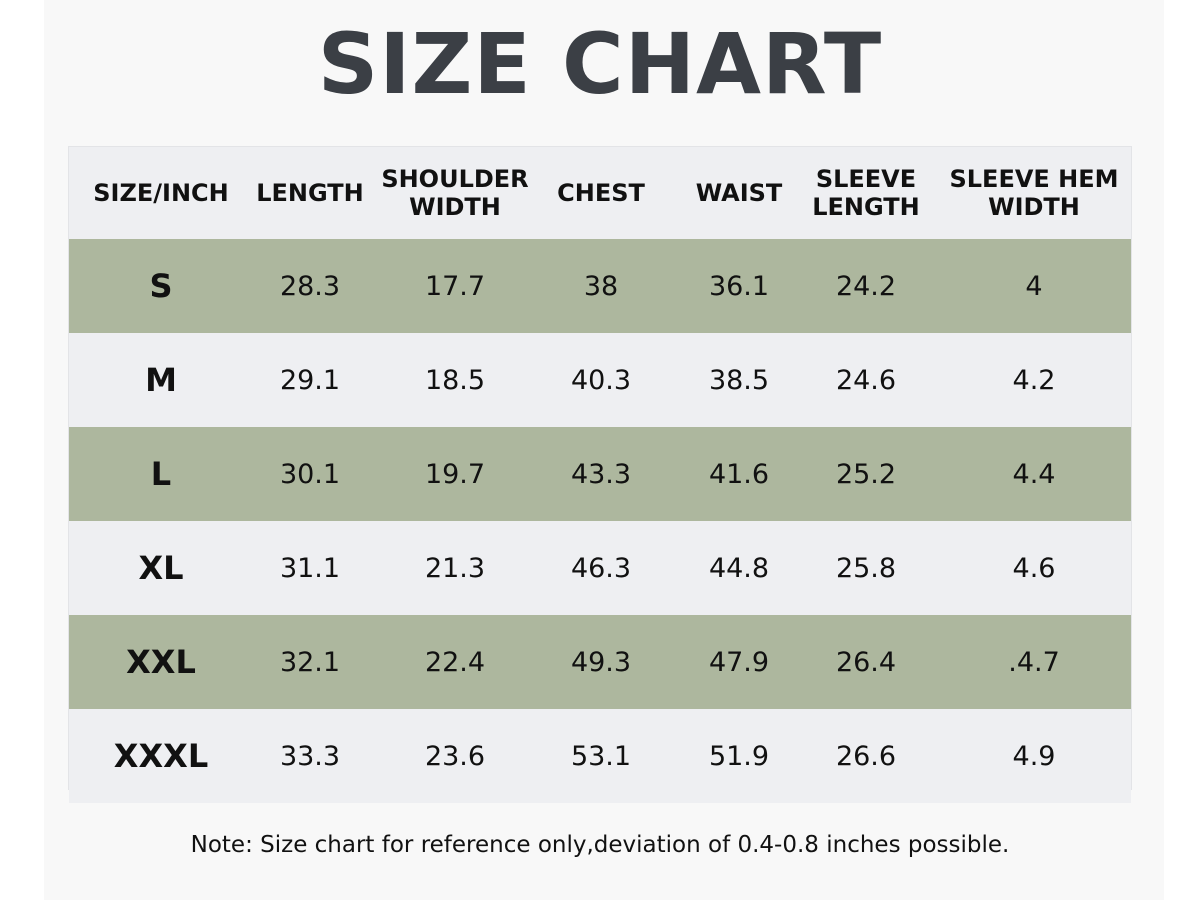 The image size is (1200, 900). Describe the element at coordinates (866, 286) in the screenshot. I see `measurement-cell-sleeve-length: 24.2` at that location.